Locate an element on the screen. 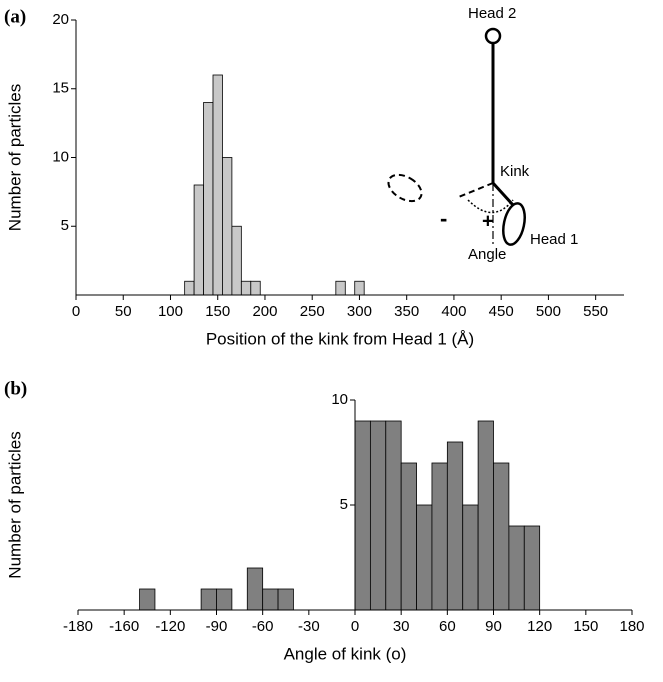  x-tick-label: -30 is located at coordinates (309, 626).